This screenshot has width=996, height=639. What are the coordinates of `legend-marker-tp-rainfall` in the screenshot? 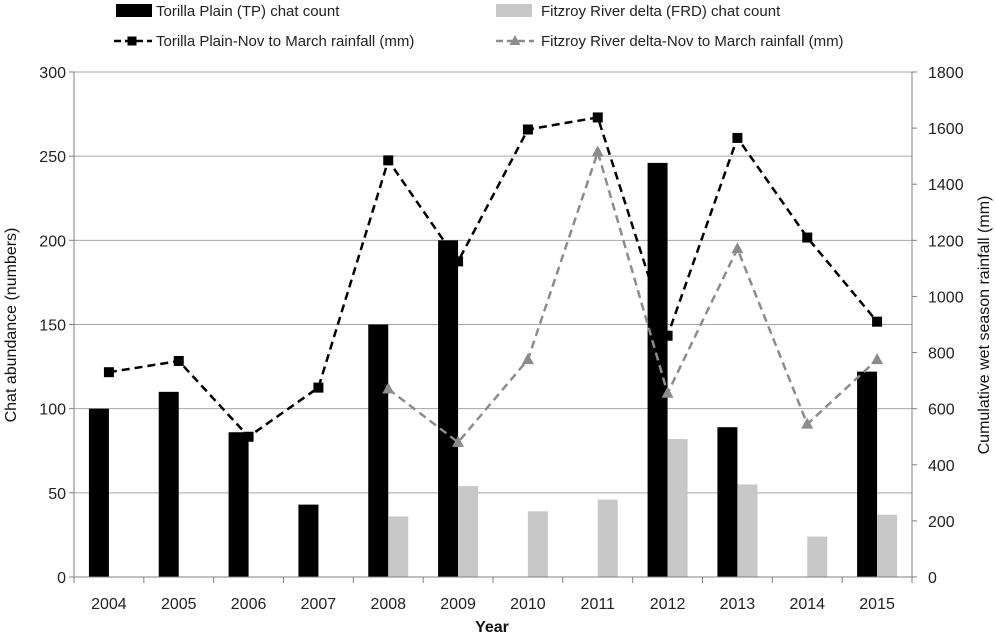 It's located at (132, 41).